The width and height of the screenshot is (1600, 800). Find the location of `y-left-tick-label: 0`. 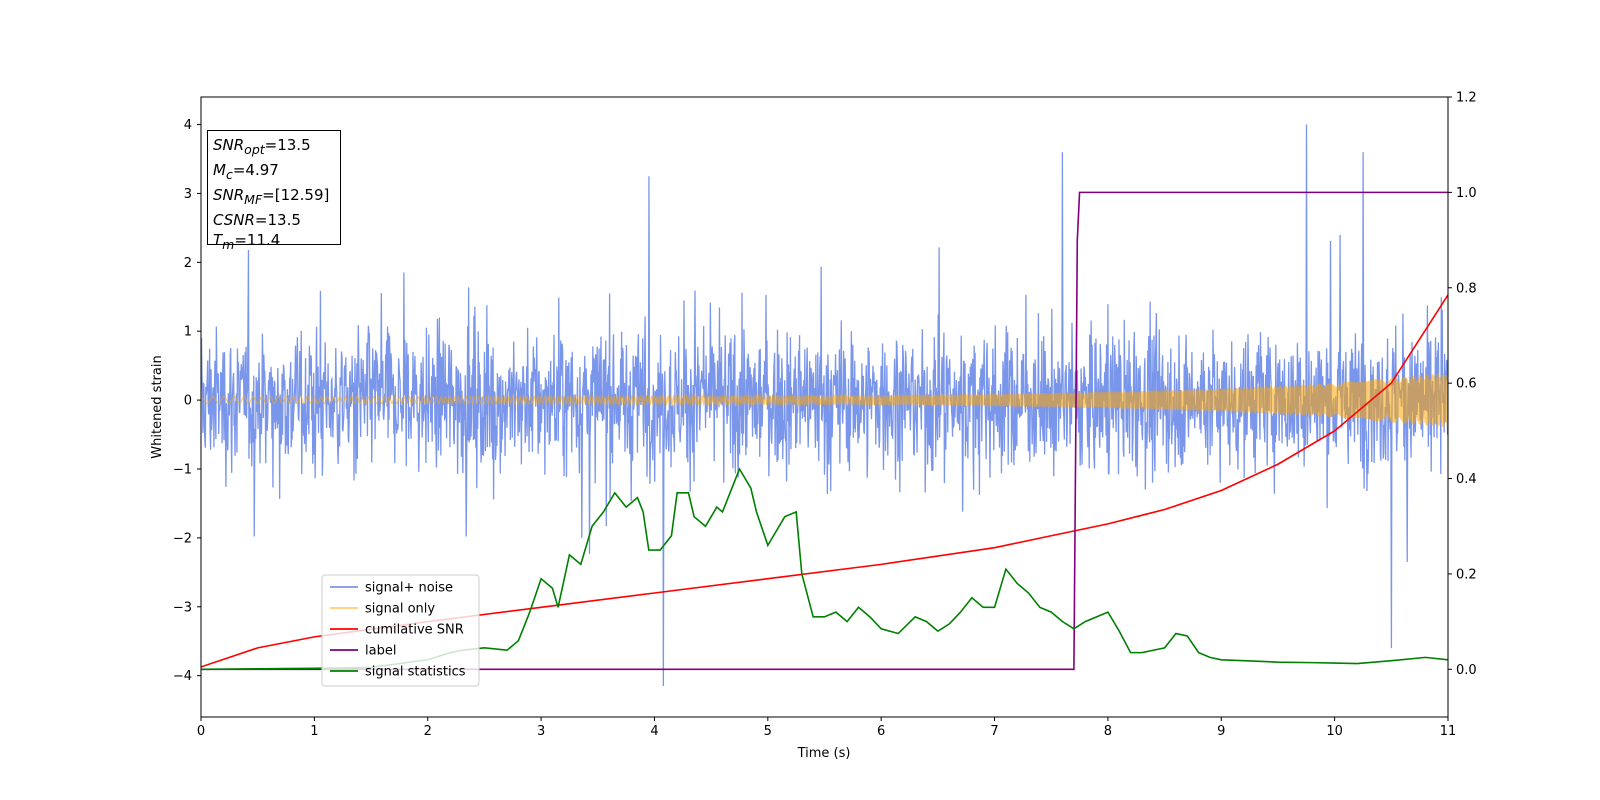

y-left-tick-label: 0 is located at coordinates (188, 401).